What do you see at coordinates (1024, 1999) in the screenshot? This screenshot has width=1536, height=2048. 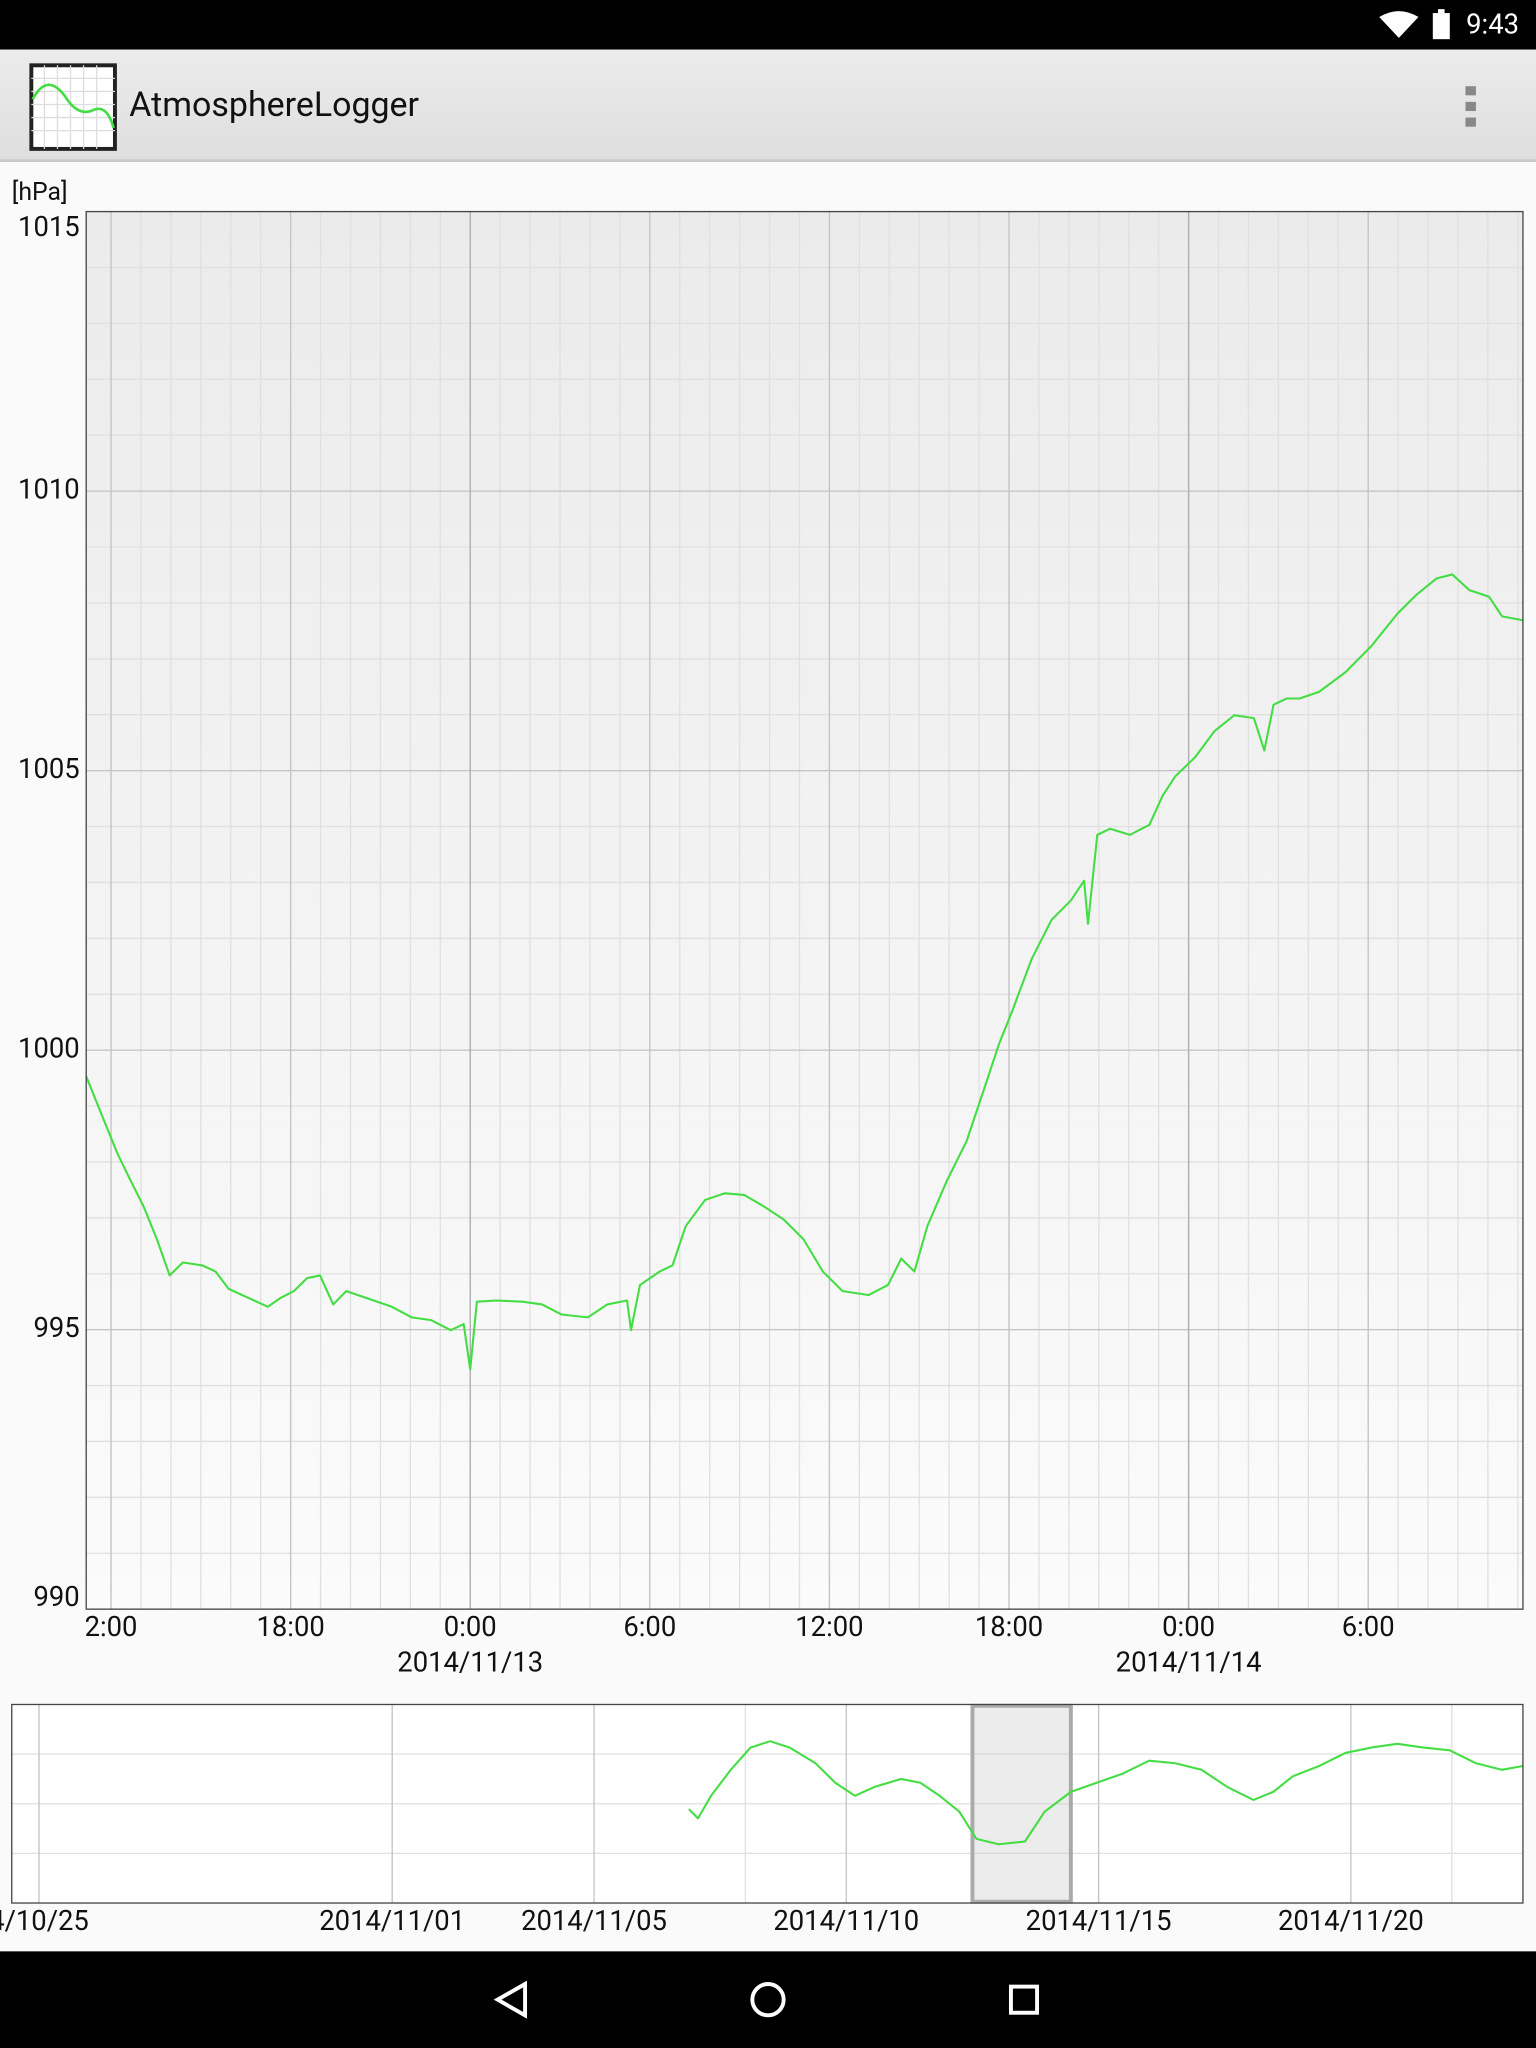 I see `recents-button` at bounding box center [1024, 1999].